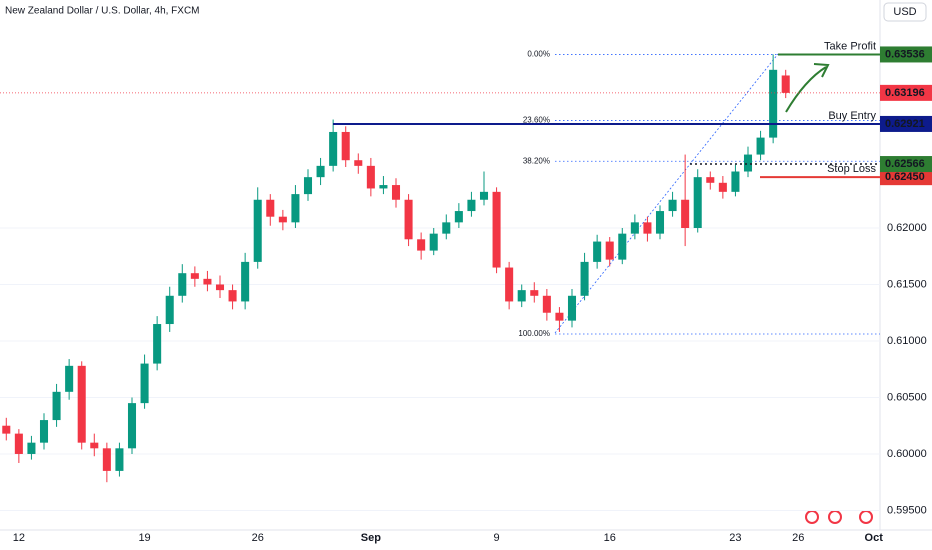 This screenshot has height=550, width=932. I want to click on y-tick-label: 0.62000, so click(907, 228).